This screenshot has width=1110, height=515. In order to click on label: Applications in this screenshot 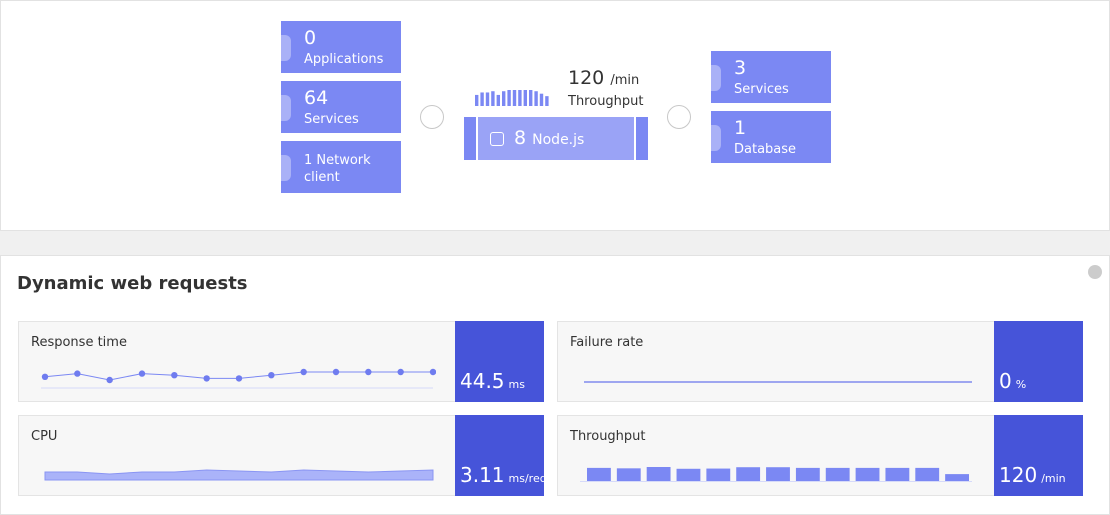, I will do `click(344, 59)`.